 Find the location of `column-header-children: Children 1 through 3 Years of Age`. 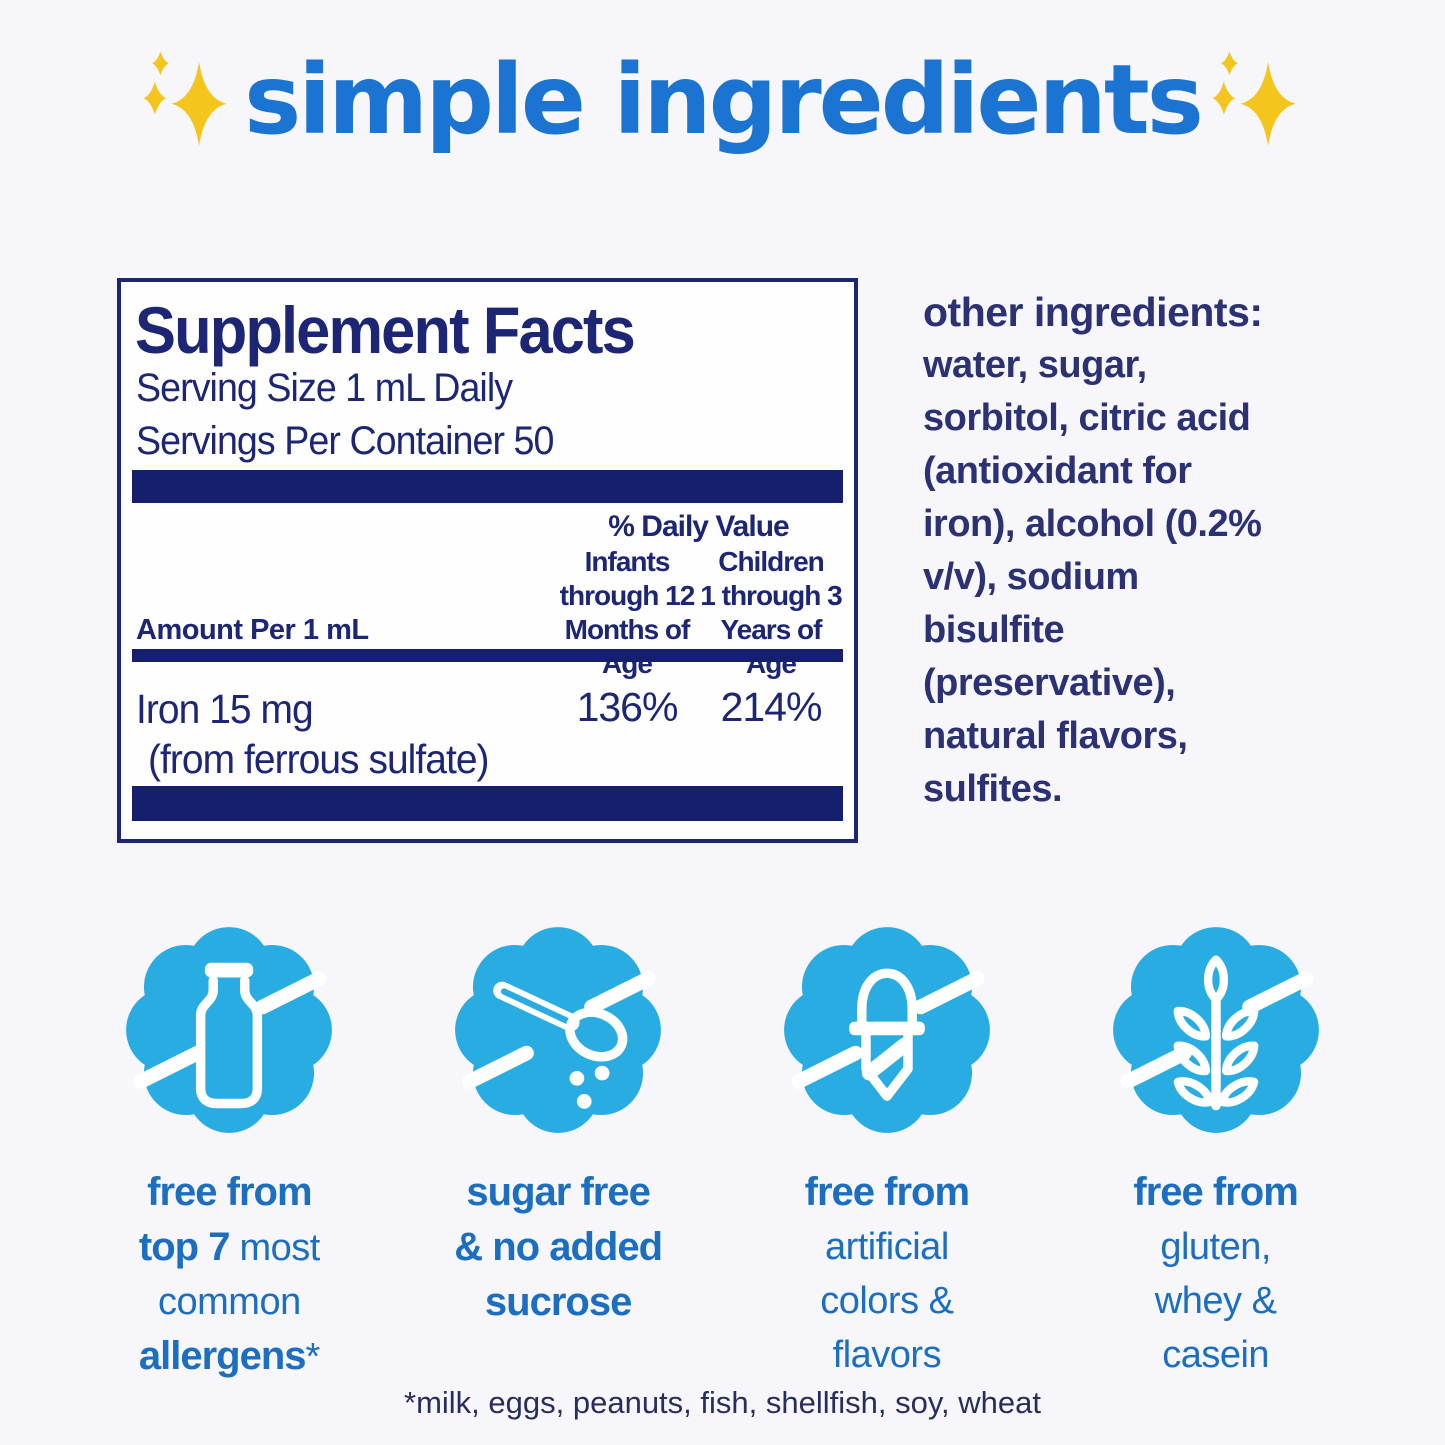

column-header-children: Children 1 through 3 Years of Age is located at coordinates (771, 612).